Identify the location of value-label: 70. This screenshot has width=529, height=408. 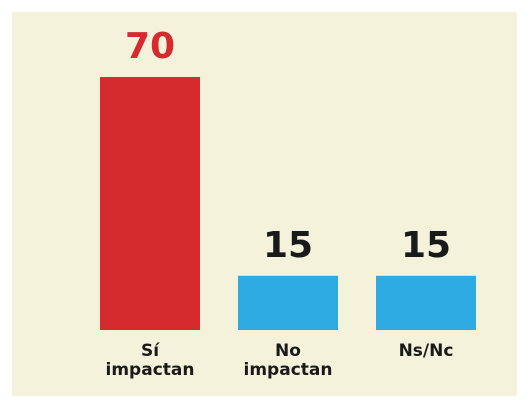
(150, 46).